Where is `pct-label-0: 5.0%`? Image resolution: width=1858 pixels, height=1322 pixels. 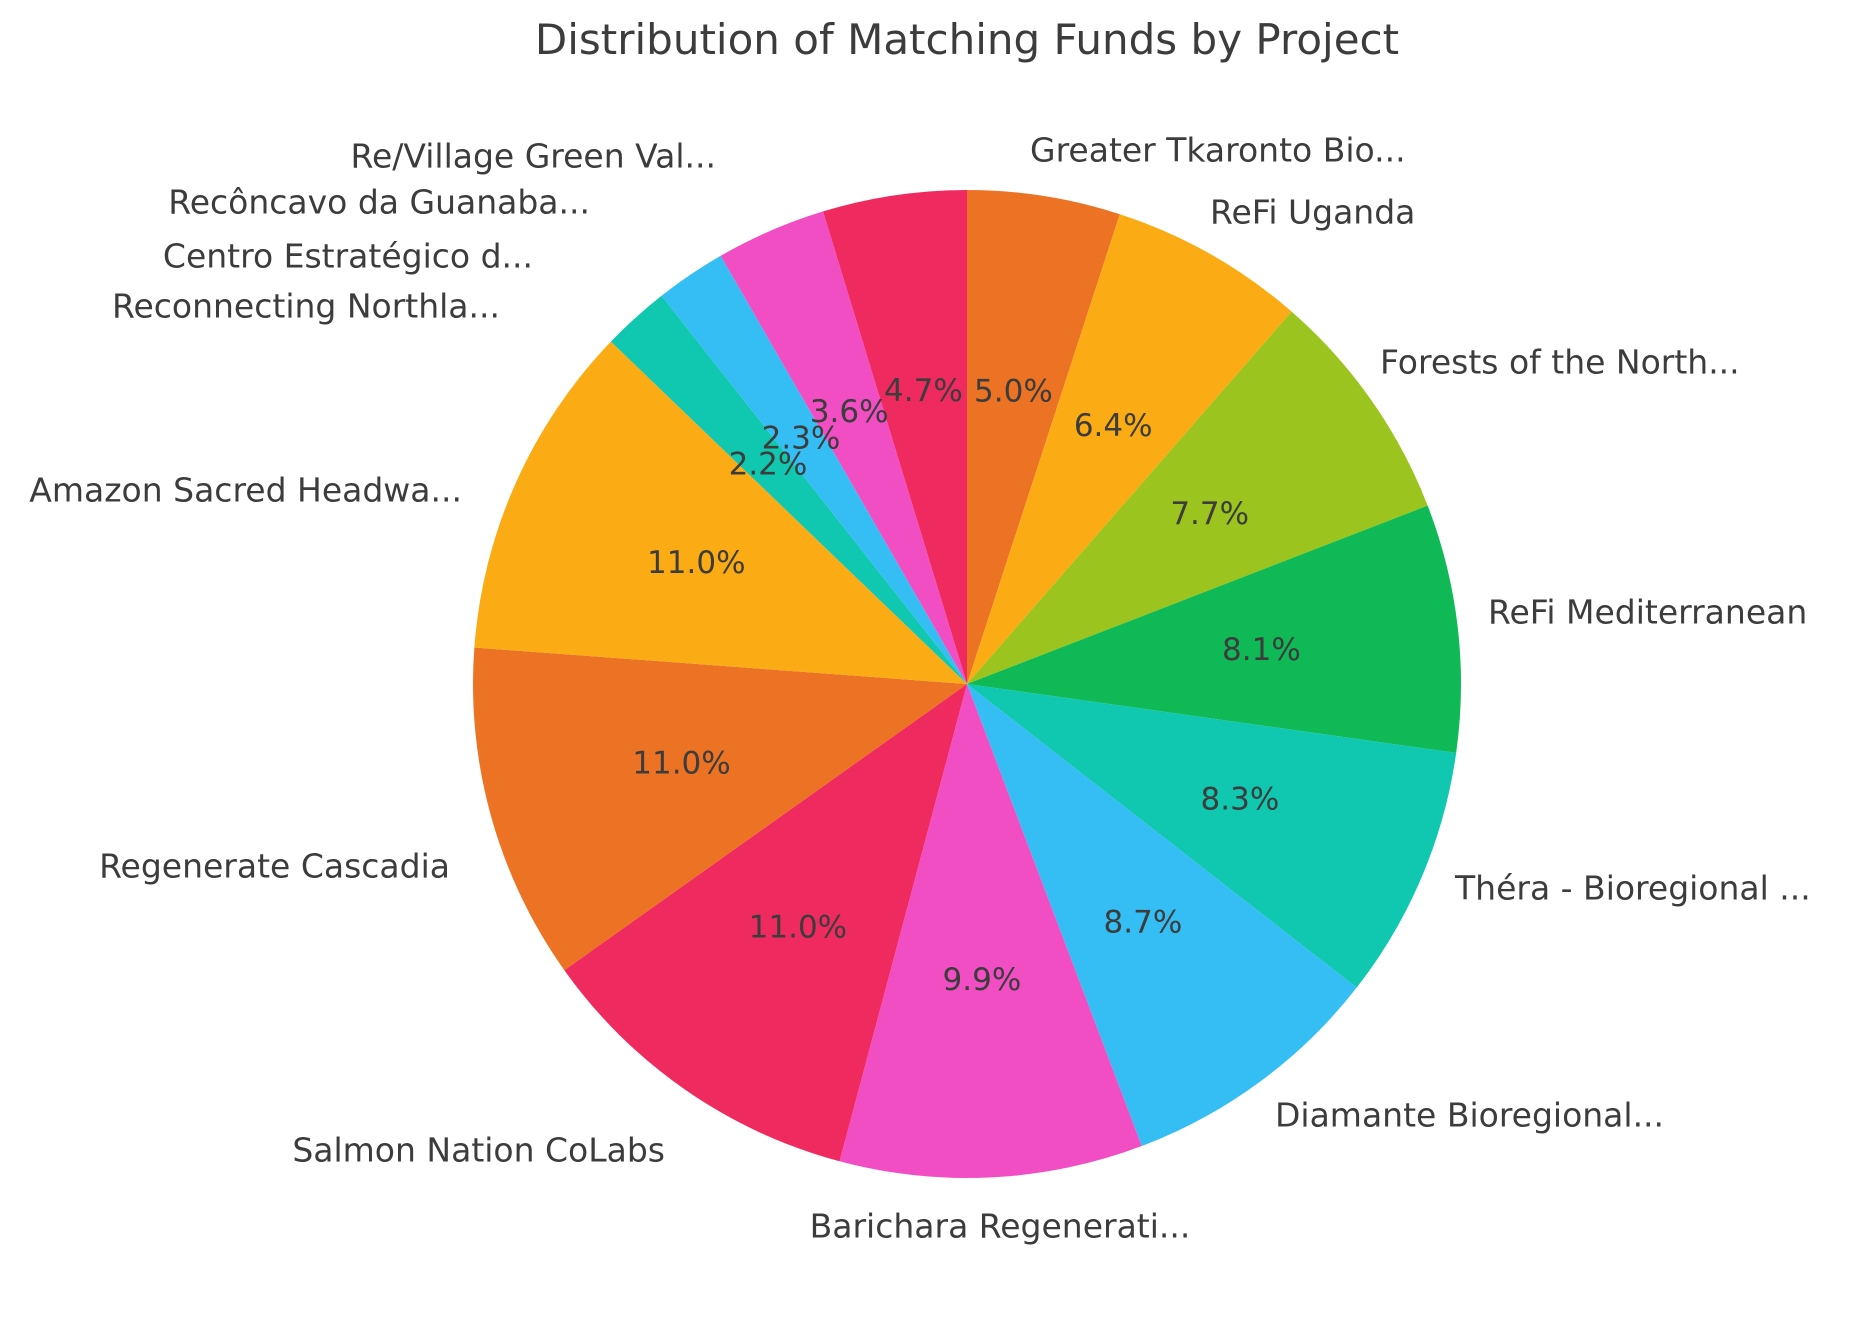 pct-label-0: 5.0% is located at coordinates (1013, 391).